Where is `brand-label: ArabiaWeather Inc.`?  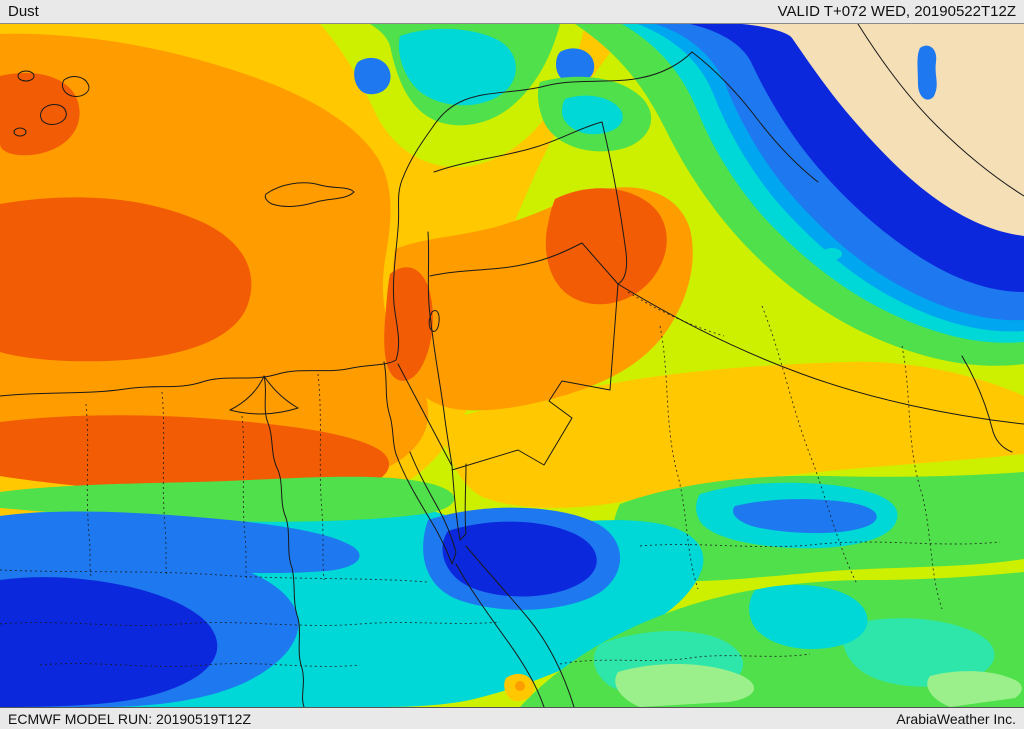 brand-label: ArabiaWeather Inc. is located at coordinates (956, 718).